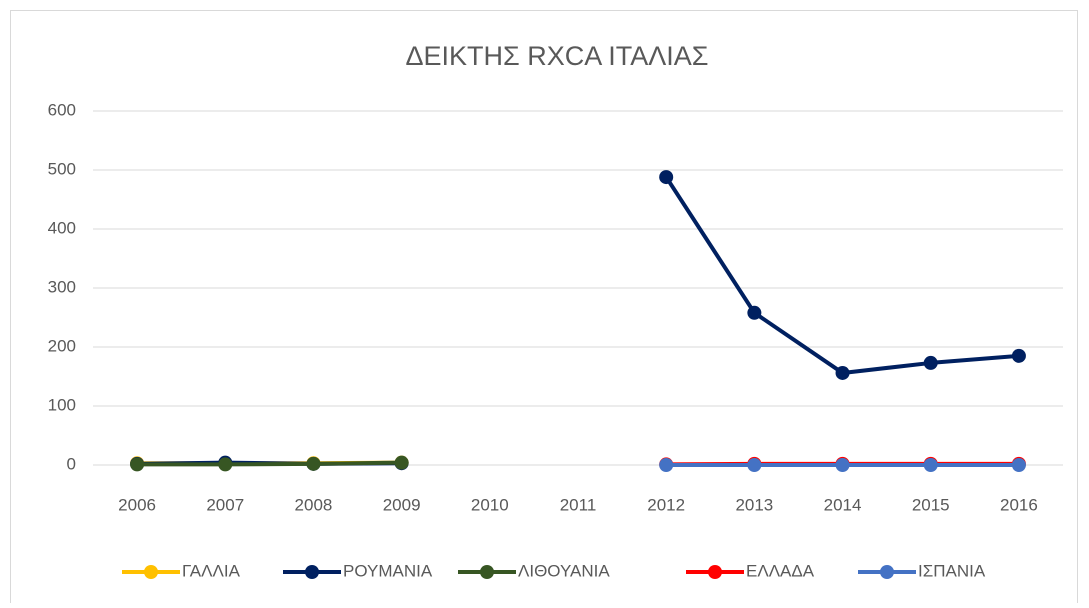 Image resolution: width=1089 pixels, height=608 pixels. What do you see at coordinates (780, 570) in the screenshot?
I see `legend-label: ΕΛΛΑΔΑ` at bounding box center [780, 570].